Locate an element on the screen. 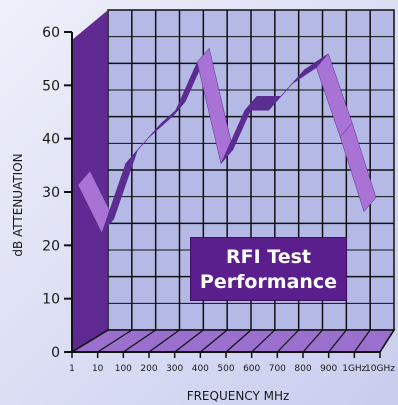 The image size is (398, 405). x-tick-label: 700 is located at coordinates (277, 369).